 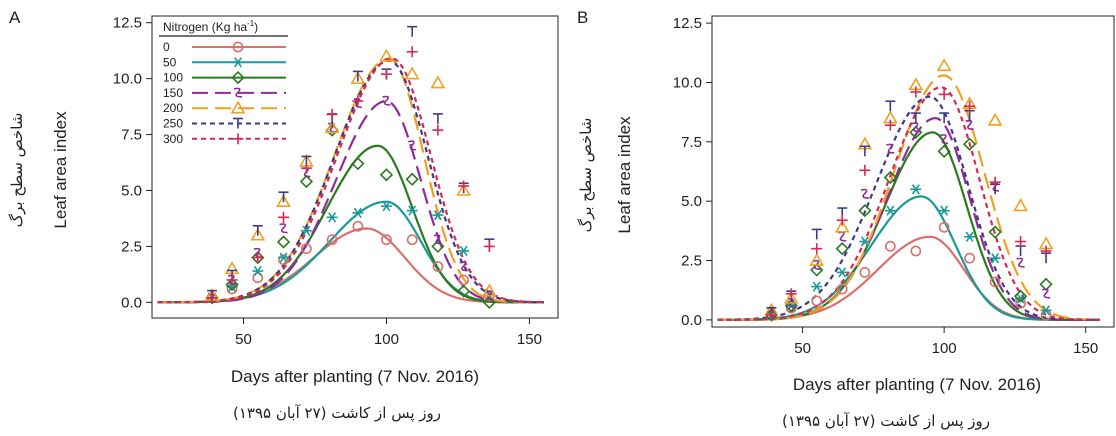 What do you see at coordinates (586, 175) in the screenshot?
I see `panel-b-ylabel-fa: شاخص سطح برگ` at bounding box center [586, 175].